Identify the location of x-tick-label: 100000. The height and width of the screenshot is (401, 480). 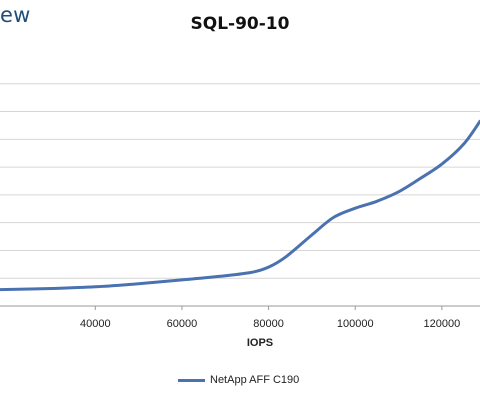
(355, 324).